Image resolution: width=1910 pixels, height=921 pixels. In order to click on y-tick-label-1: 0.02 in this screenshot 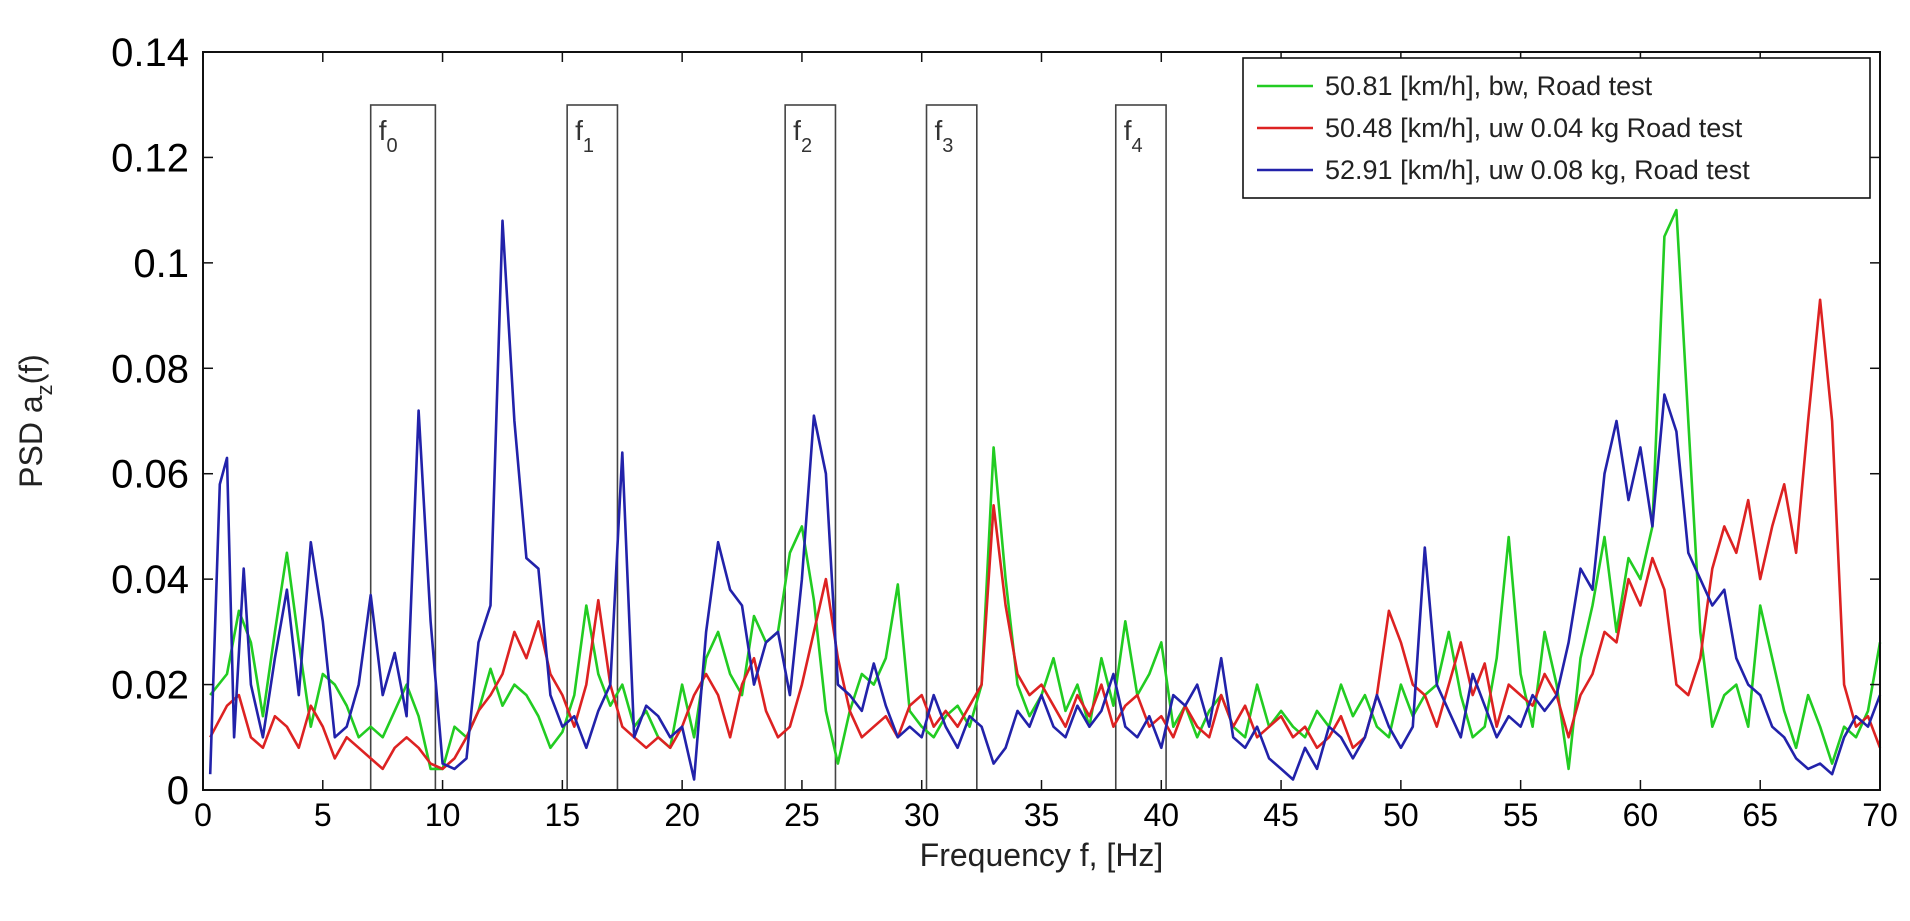, I will do `click(150, 686)`.